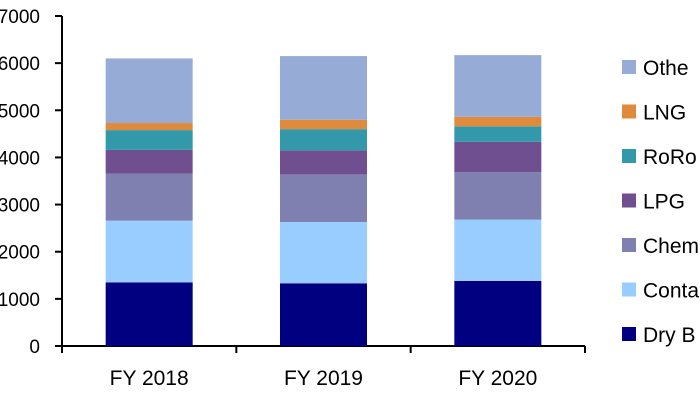 This screenshot has height=400, width=700. I want to click on x-axis: FY 2018 FY 2019 FY 2020, so click(323, 367).